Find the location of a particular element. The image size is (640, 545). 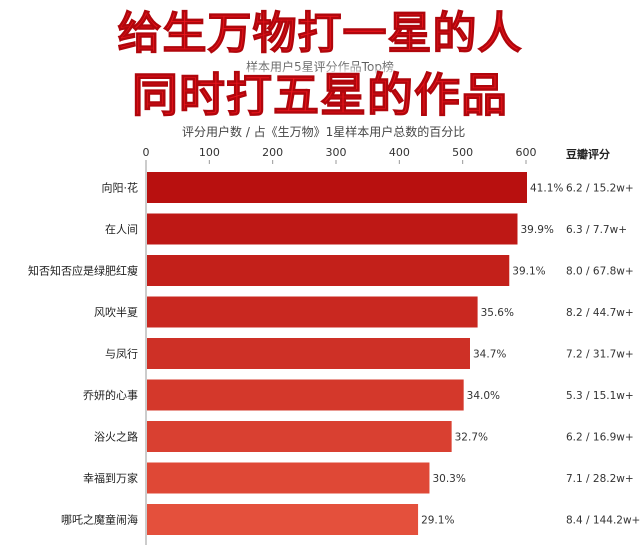

category-label: 与凤行 is located at coordinates (121, 354).